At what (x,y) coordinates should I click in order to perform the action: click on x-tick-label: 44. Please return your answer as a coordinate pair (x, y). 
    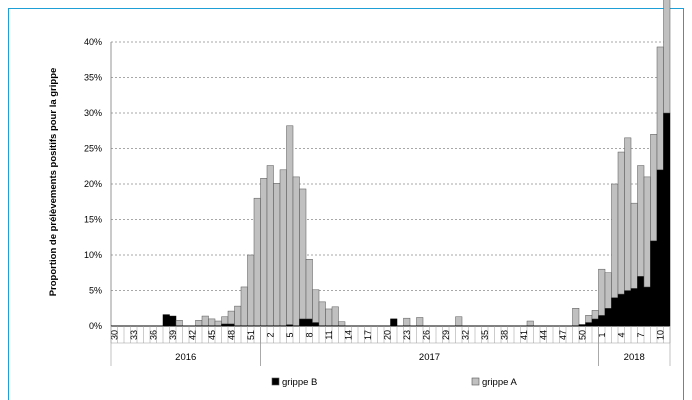
    Looking at the image, I should click on (543, 335).